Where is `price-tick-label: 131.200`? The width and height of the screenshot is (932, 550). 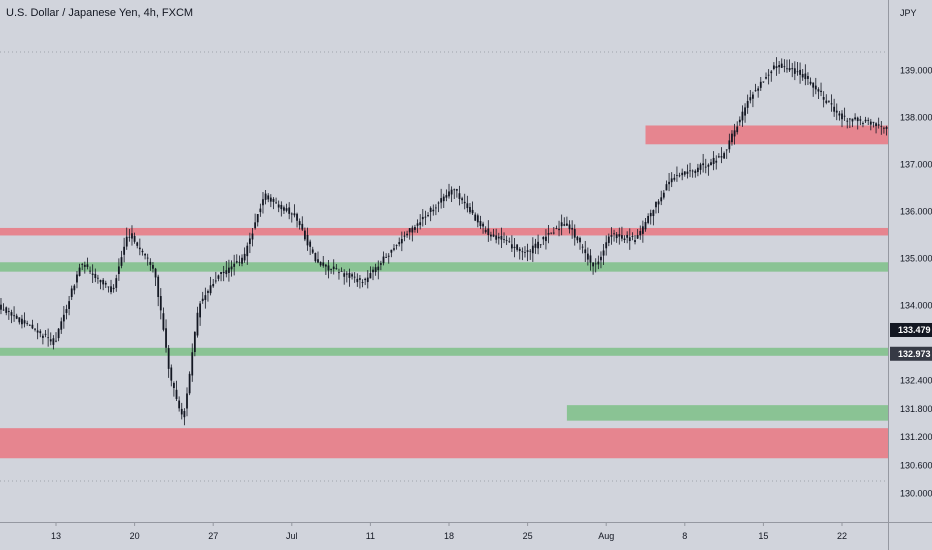
price-tick-label: 131.200 is located at coordinates (916, 437).